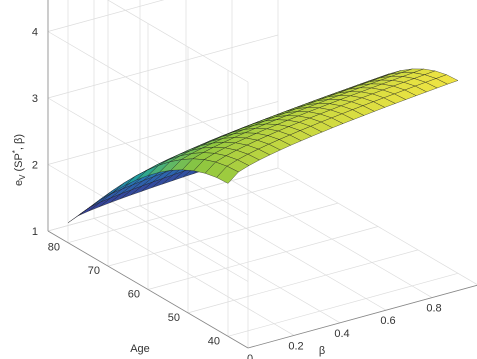 This screenshot has height=359, width=477. I want to click on x-tick-label: 0.2, so click(295, 346).